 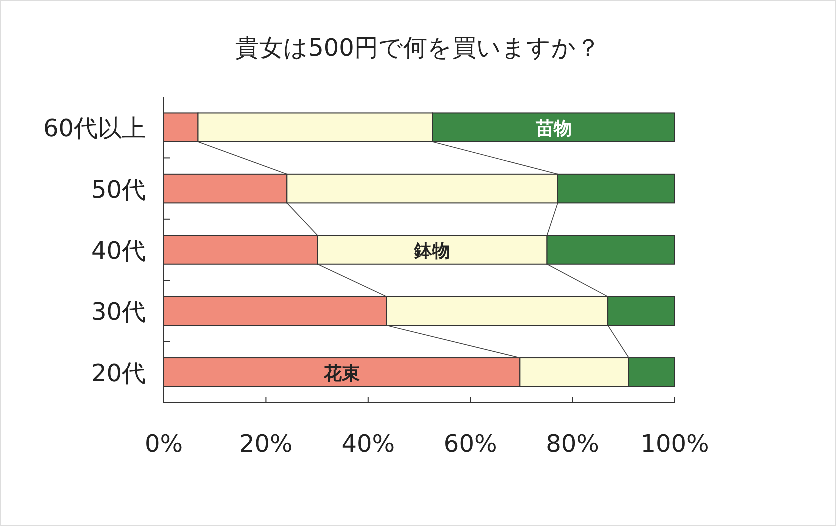 What do you see at coordinates (94, 128) in the screenshot?
I see `y-tick-label: 60代以上` at bounding box center [94, 128].